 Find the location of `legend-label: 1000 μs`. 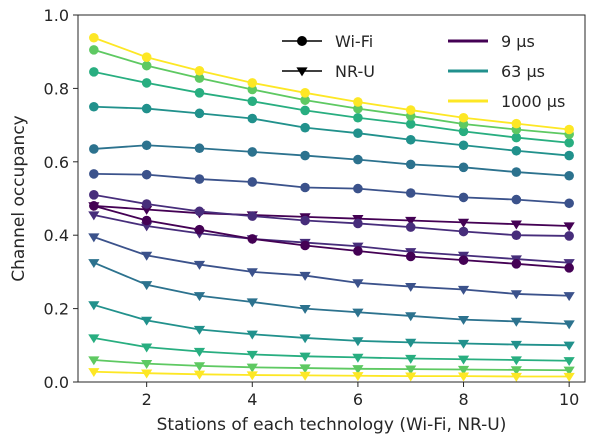

legend-label: 1000 μs is located at coordinates (533, 101).